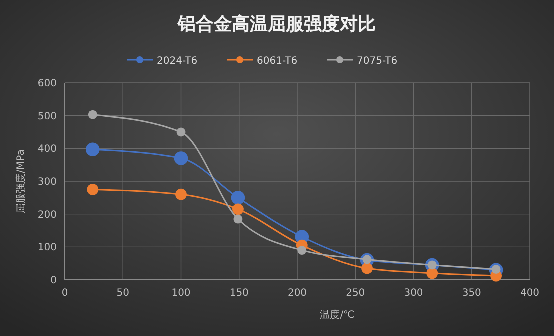  I want to click on y-tick-label: 100, so click(47, 248).